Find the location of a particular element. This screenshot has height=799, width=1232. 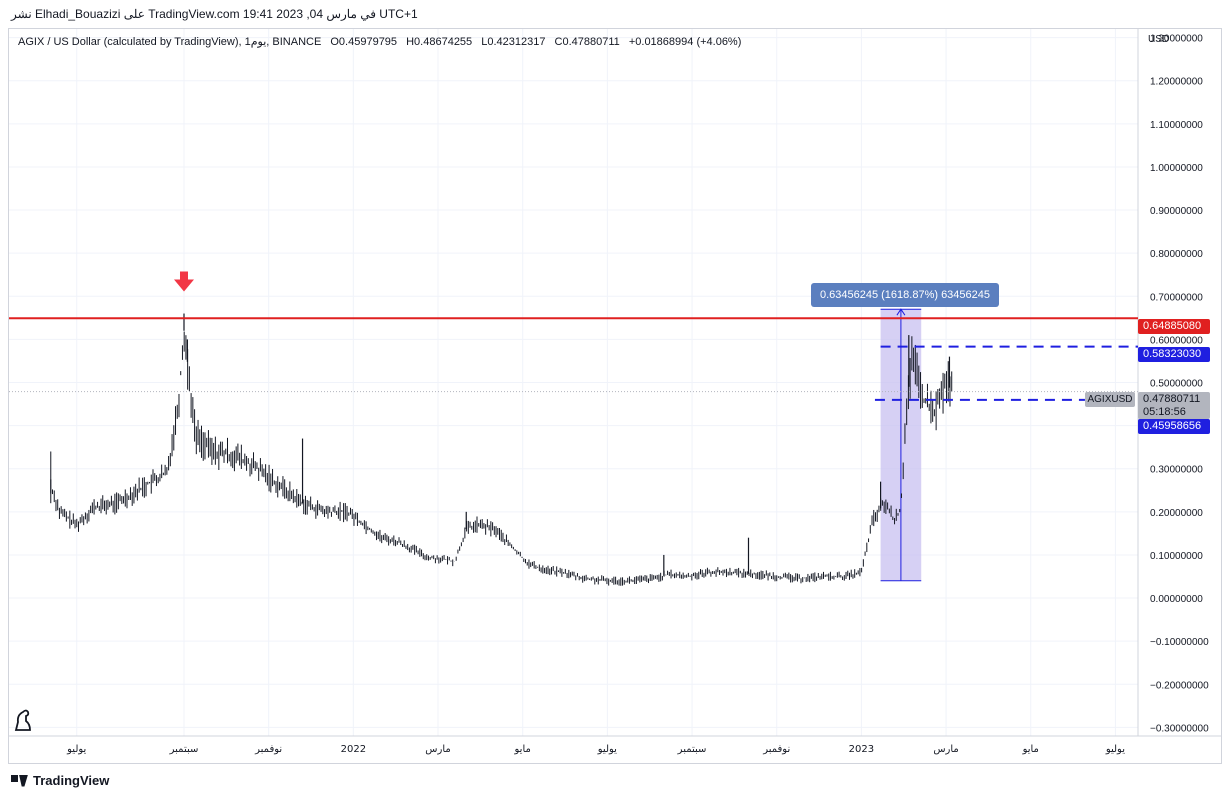

upper-level-price-tag: 0.58323030 is located at coordinates (1174, 354).